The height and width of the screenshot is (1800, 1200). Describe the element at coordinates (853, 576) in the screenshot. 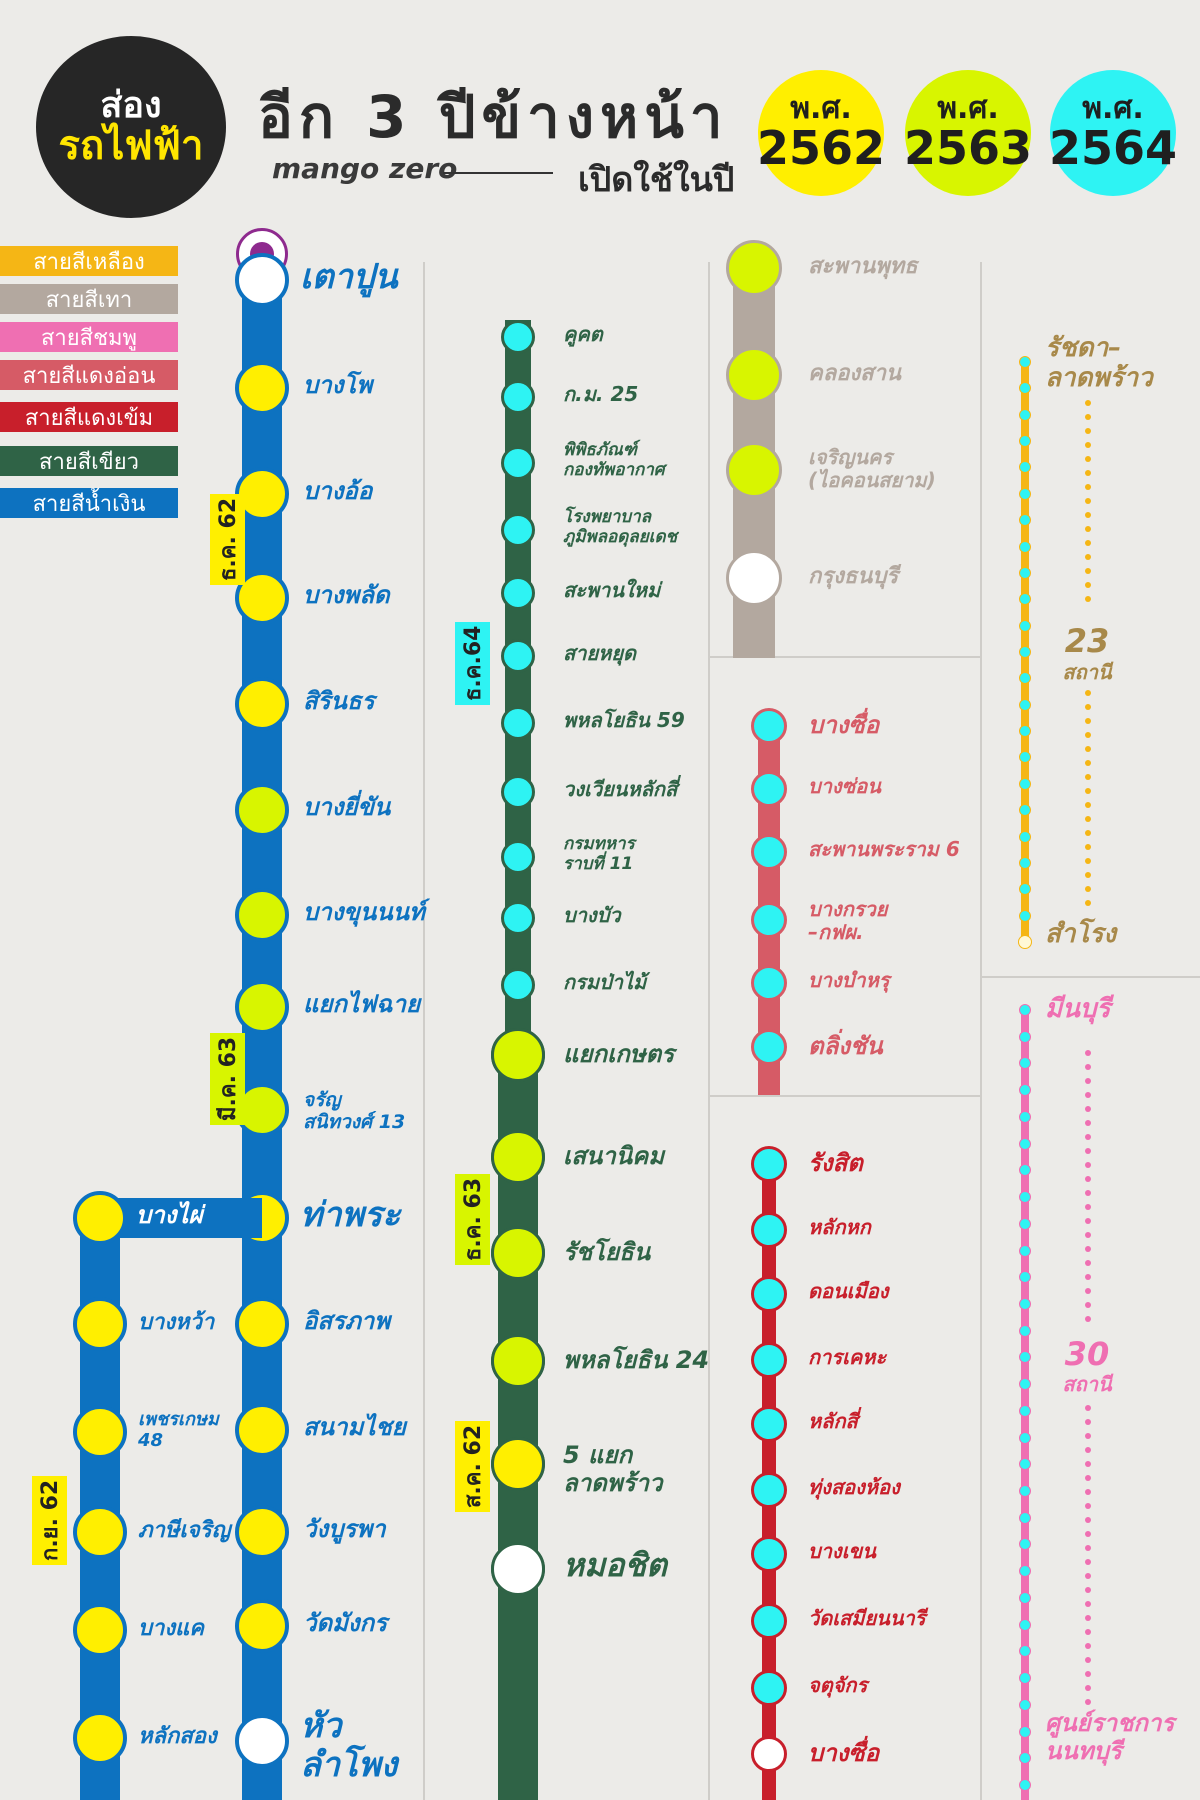

I see `station-label: กรุงธนบุรี` at that location.